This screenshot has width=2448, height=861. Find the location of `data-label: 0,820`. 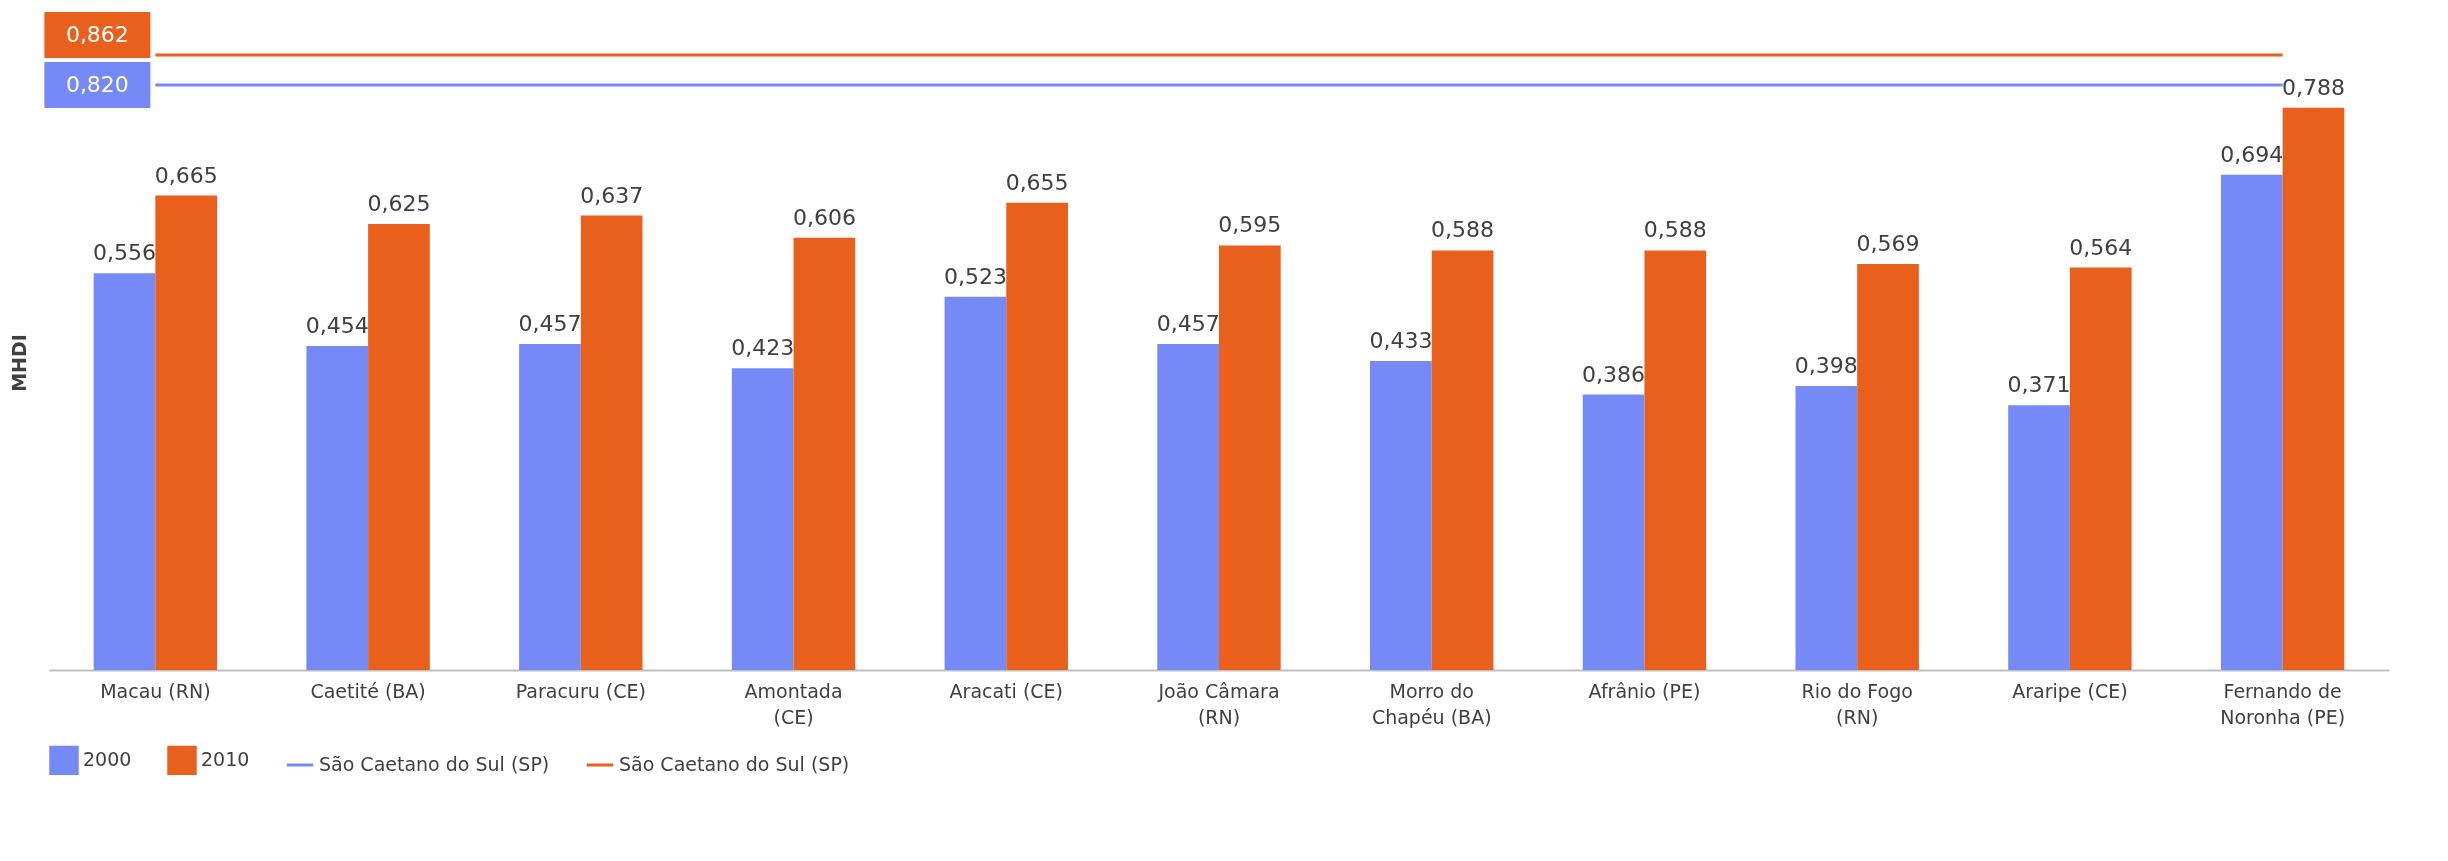

data-label: 0,820 is located at coordinates (97, 84).